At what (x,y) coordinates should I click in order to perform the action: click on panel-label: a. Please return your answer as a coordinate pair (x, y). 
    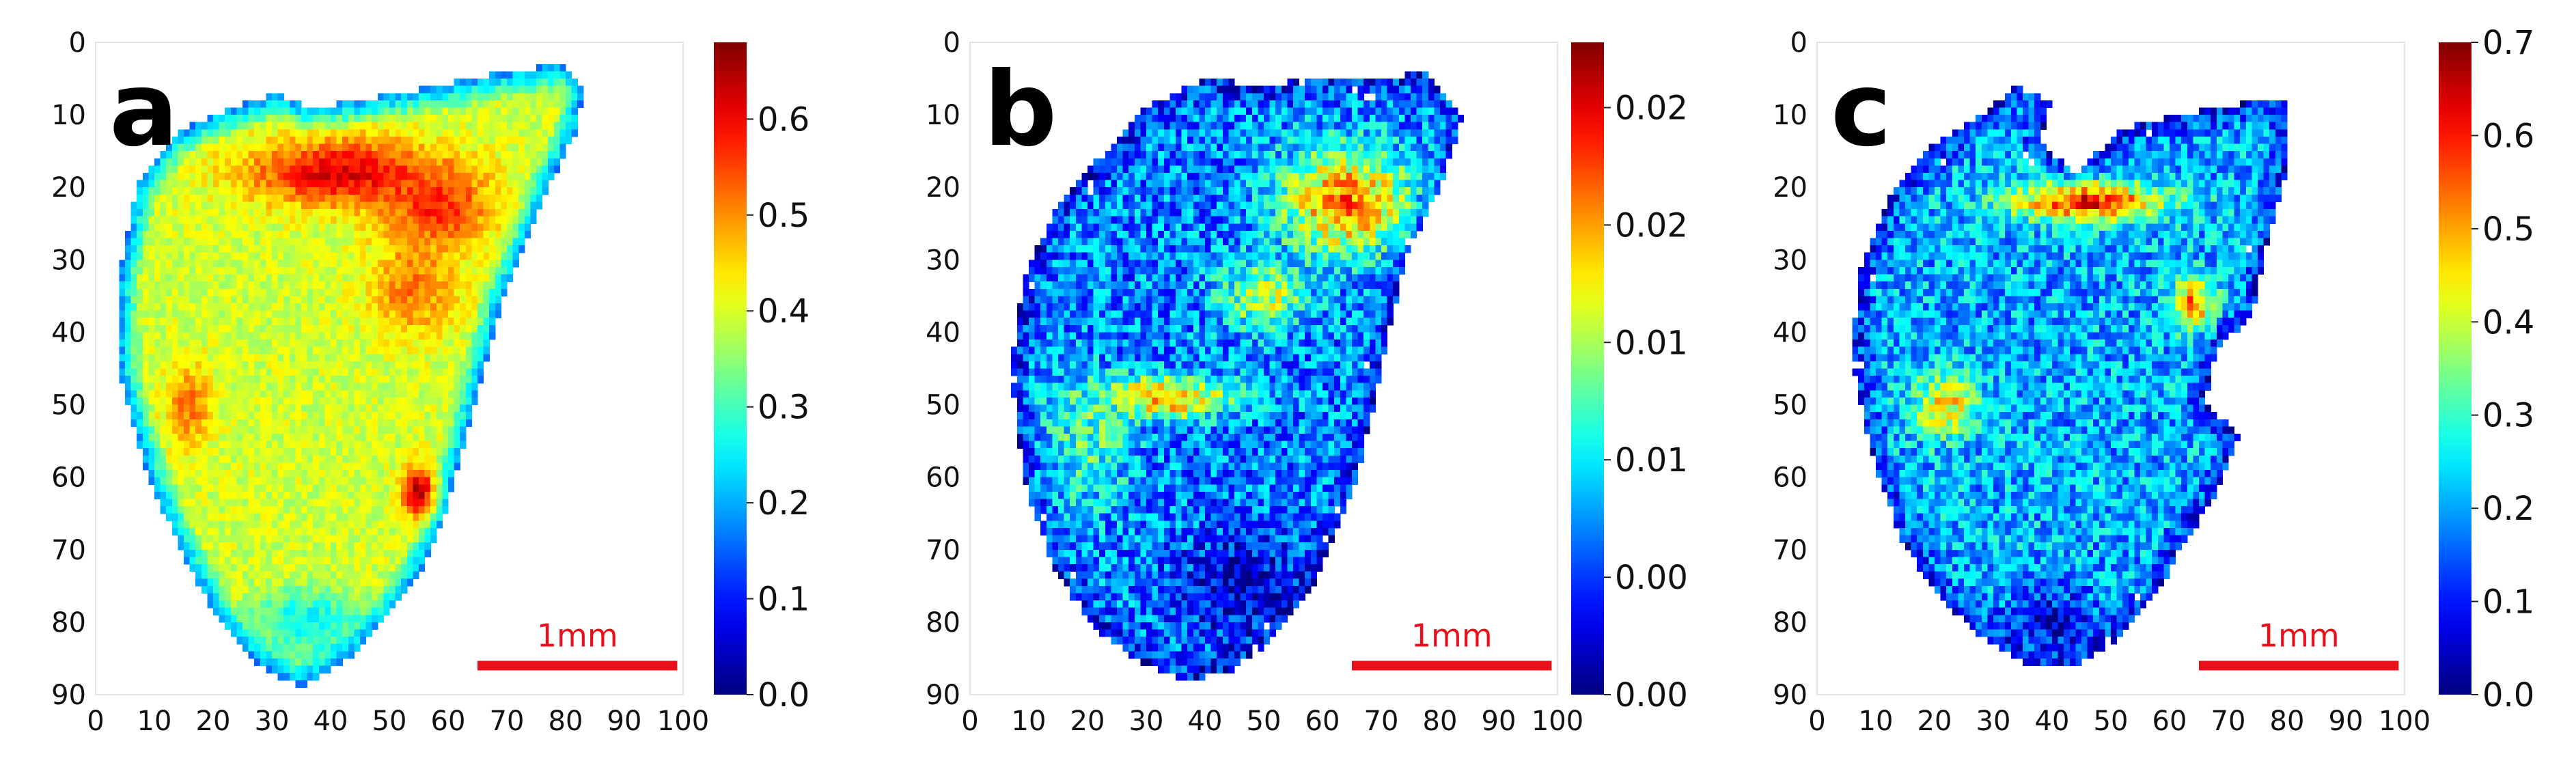
    Looking at the image, I should click on (143, 110).